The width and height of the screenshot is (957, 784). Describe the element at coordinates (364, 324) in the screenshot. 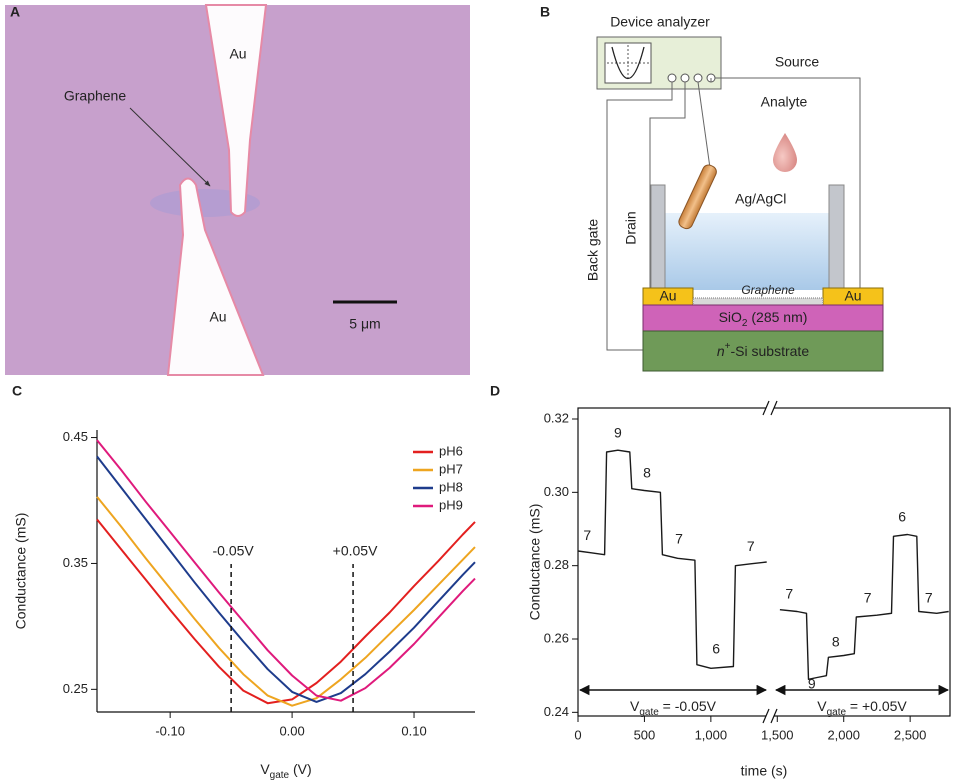

I see `scale-bar-label: 5 μm` at that location.